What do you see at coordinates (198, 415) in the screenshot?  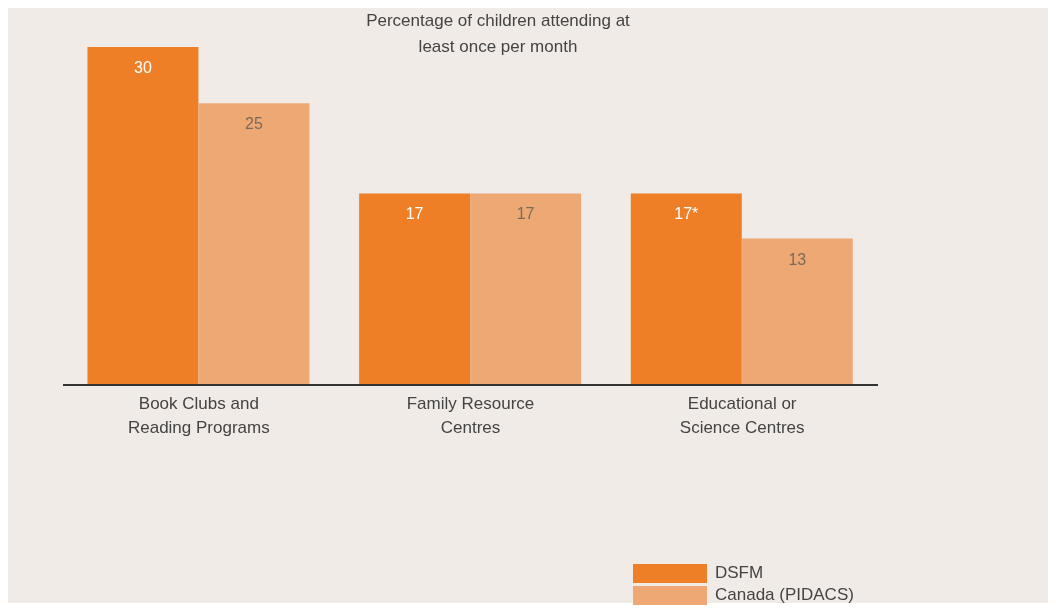 I see `x-tick-label: Book Clubs and Reading Programs` at bounding box center [198, 415].